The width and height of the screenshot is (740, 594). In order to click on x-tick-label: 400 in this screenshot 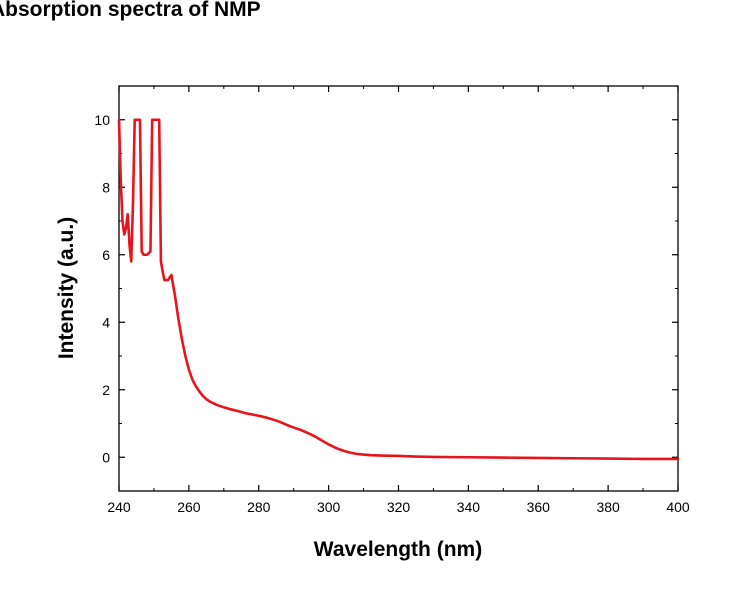, I will do `click(678, 507)`.